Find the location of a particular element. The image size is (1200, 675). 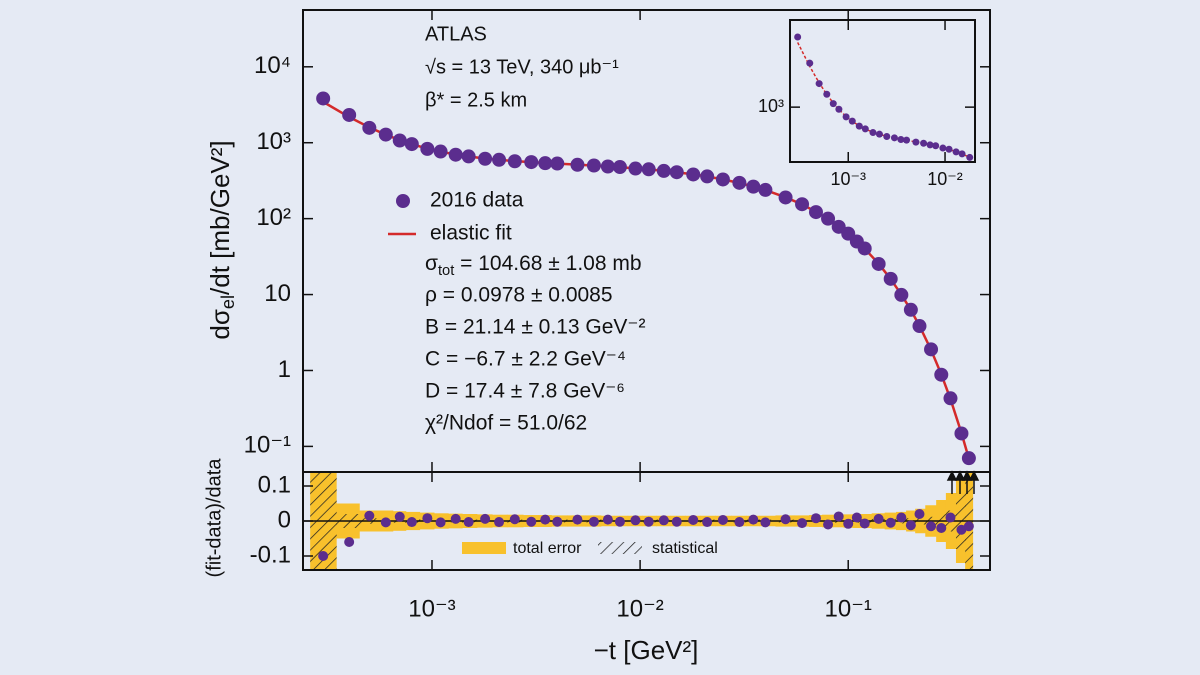

legend-label: elastic fit is located at coordinates (471, 233).